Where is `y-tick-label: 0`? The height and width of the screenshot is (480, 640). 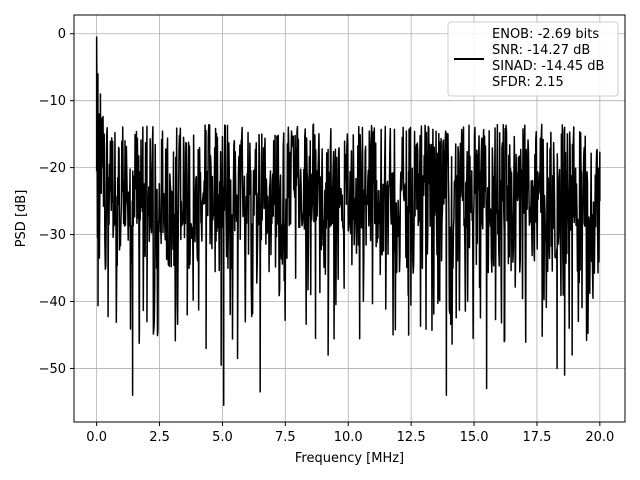 y-tick-label: 0 is located at coordinates (62, 34).